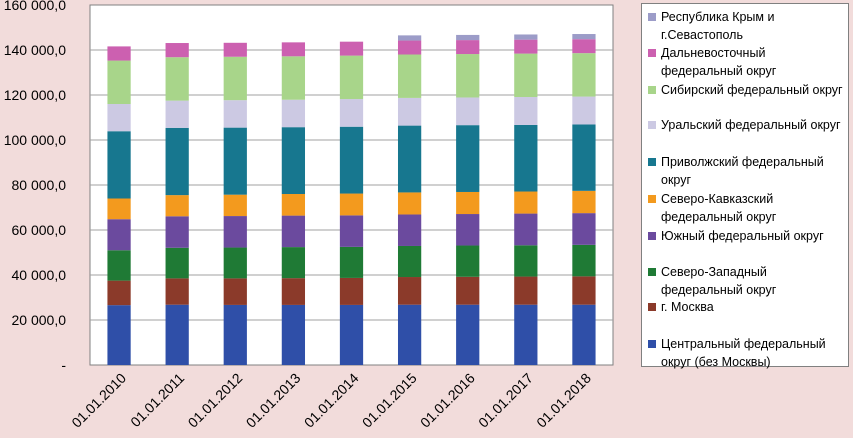 Image resolution: width=853 pixels, height=438 pixels. Describe the element at coordinates (157, 400) in the screenshot. I see `x-tick-label: 01.01.2011` at that location.